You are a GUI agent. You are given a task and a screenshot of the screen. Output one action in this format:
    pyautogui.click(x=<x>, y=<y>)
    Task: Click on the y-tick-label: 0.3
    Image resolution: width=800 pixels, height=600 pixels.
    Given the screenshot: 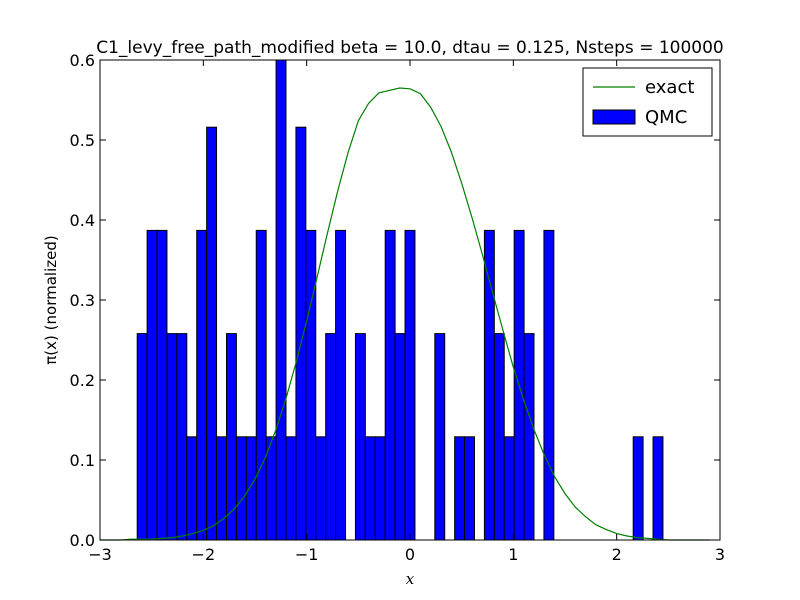 What is the action you would take?
    pyautogui.click(x=82, y=300)
    